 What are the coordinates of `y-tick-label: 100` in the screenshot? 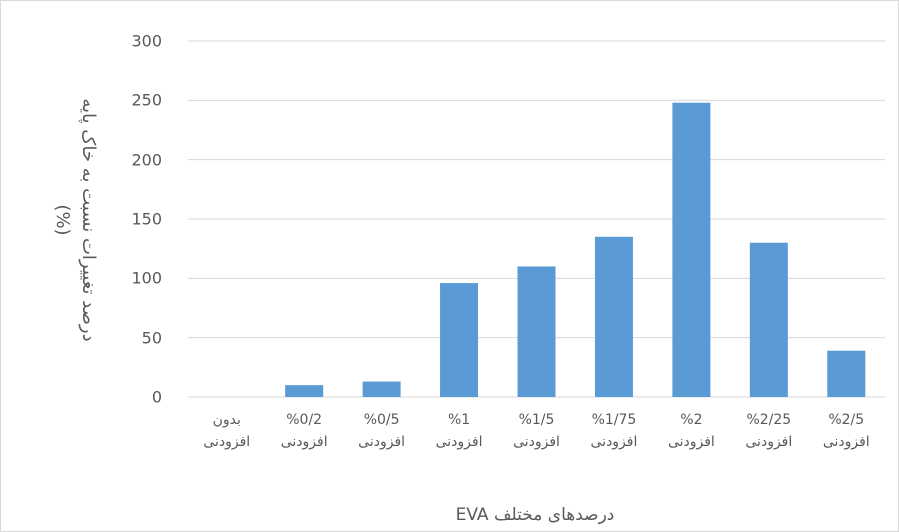 It's located at (146, 278).